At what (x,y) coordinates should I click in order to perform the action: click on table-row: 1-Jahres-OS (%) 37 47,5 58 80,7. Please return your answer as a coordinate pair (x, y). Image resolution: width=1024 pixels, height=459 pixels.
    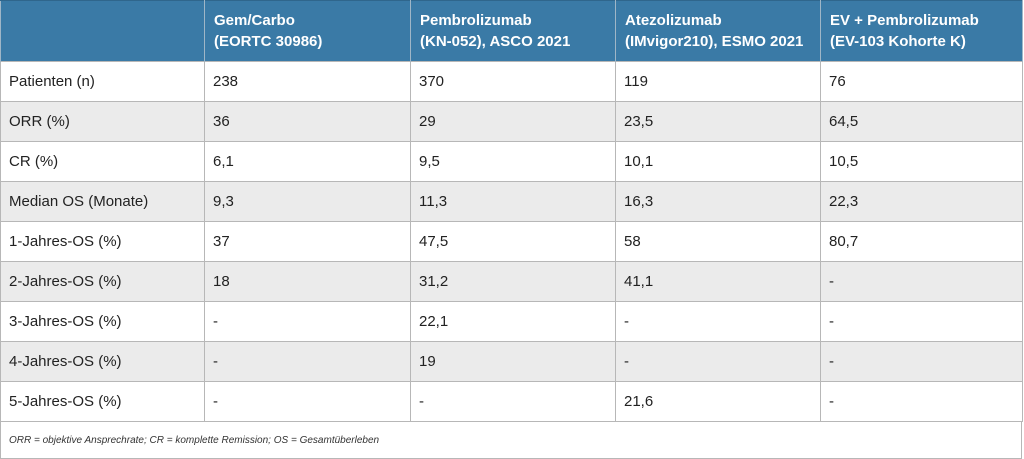
    Looking at the image, I should click on (511, 241).